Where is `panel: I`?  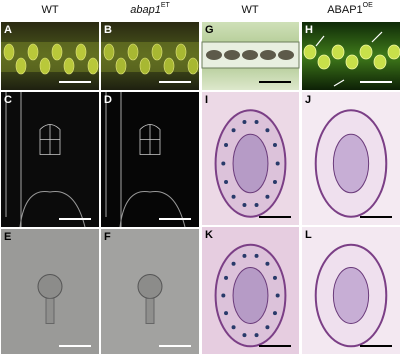 panel: I is located at coordinates (250, 158).